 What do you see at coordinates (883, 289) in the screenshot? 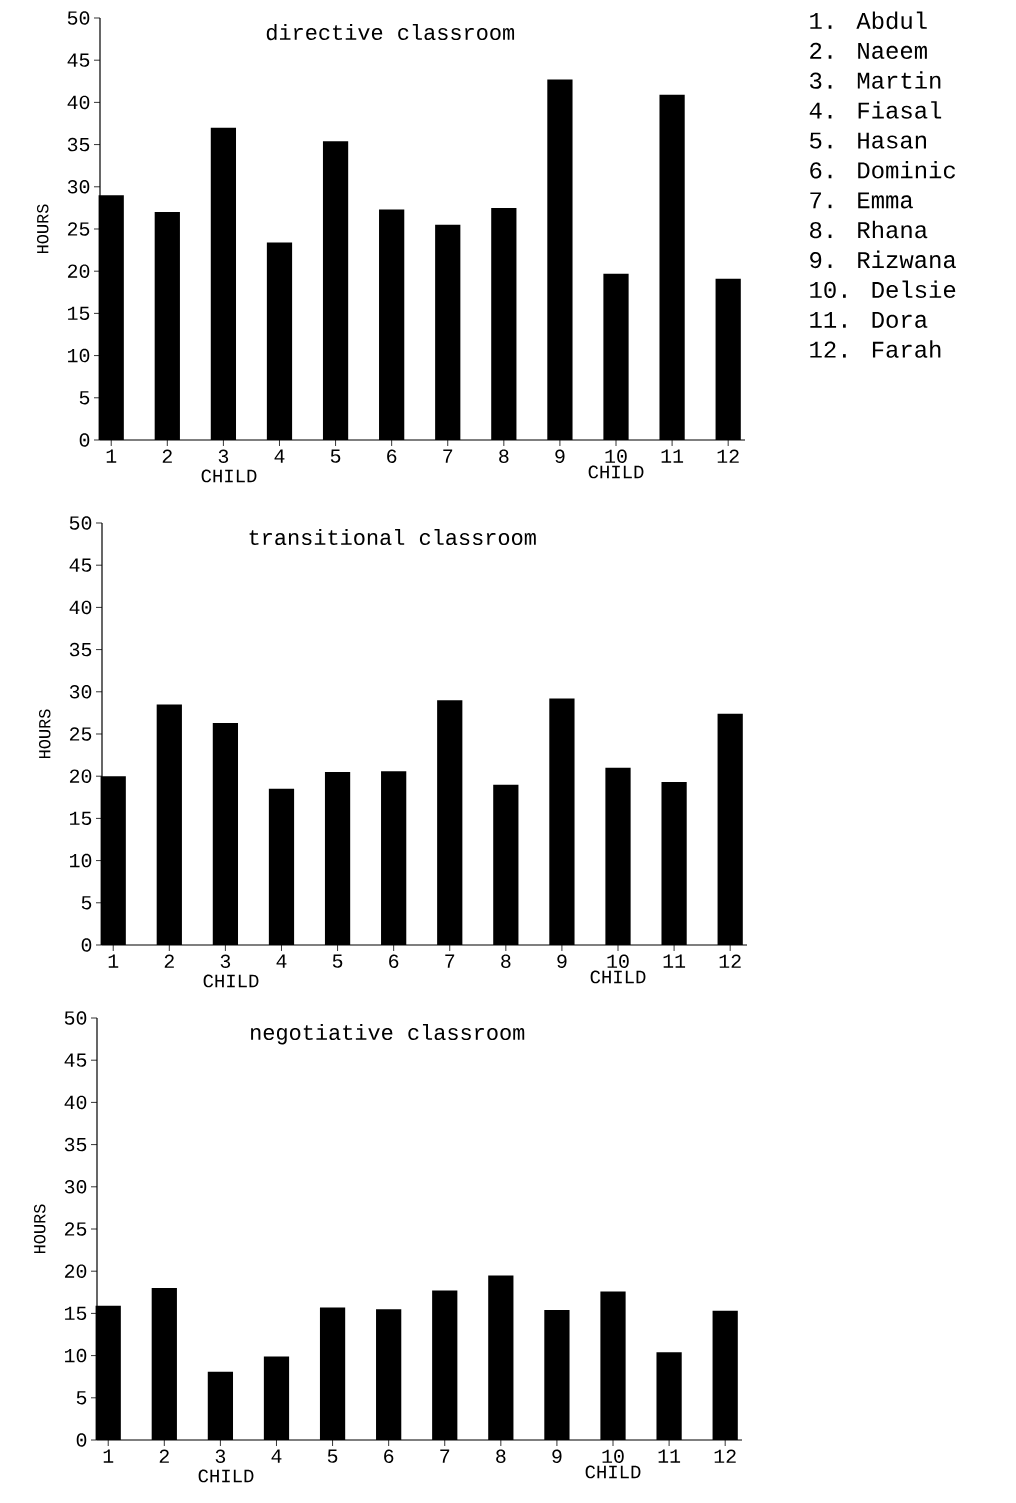
I see `text: 10. Delsie` at bounding box center [883, 289].